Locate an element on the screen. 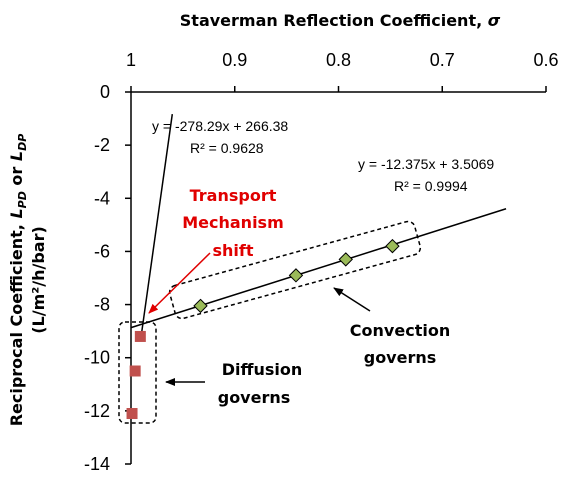 The image size is (562, 484). y-tick-label: 0 is located at coordinates (105, 92).